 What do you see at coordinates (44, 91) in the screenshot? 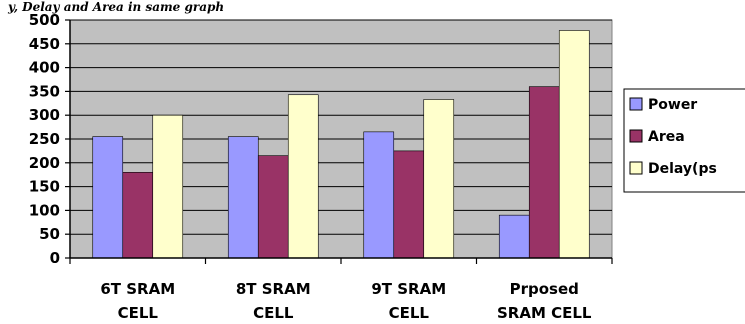
I see `y-tick-label: 350` at bounding box center [44, 91].